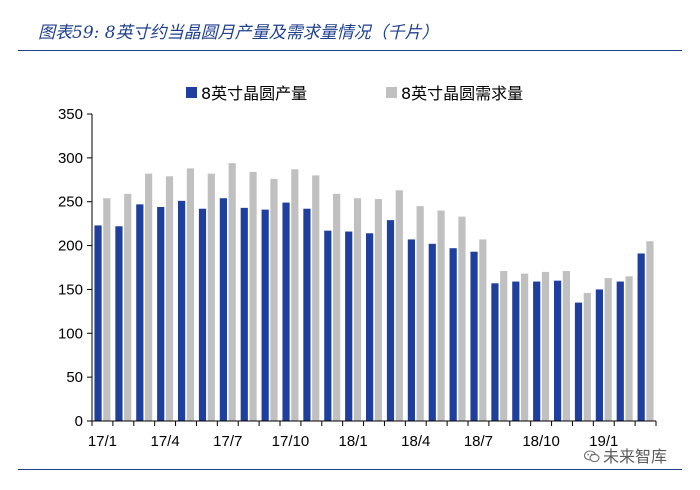 The height and width of the screenshot is (490, 700). Describe the element at coordinates (291, 441) in the screenshot. I see `x-tick-label: 17/10` at that location.